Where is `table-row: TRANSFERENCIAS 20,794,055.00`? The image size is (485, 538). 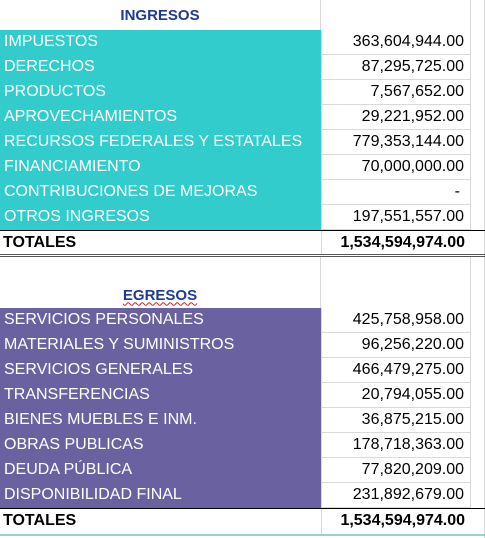 table-row: TRANSFERENCIAS 20,794,055.00 is located at coordinates (242, 395).